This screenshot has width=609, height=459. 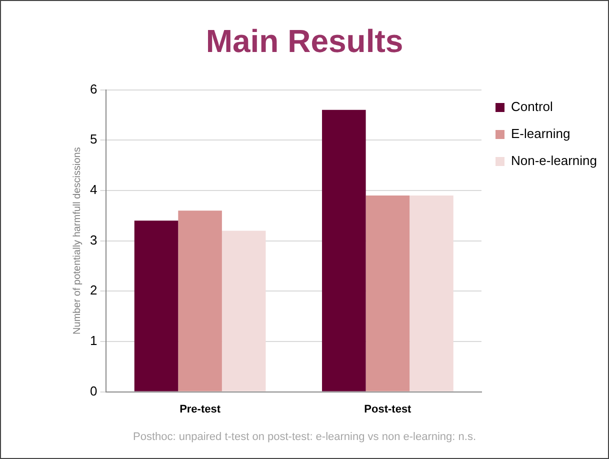 I want to click on y-tick-label: 5, so click(x=94, y=139).